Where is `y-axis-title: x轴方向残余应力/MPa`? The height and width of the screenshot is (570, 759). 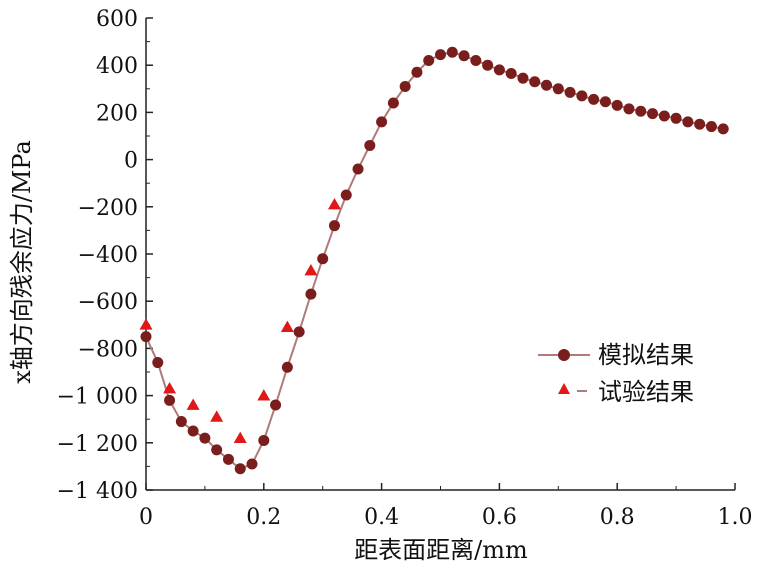
y-axis-title: x轴方向残余应力/MPa is located at coordinates (22, 262).